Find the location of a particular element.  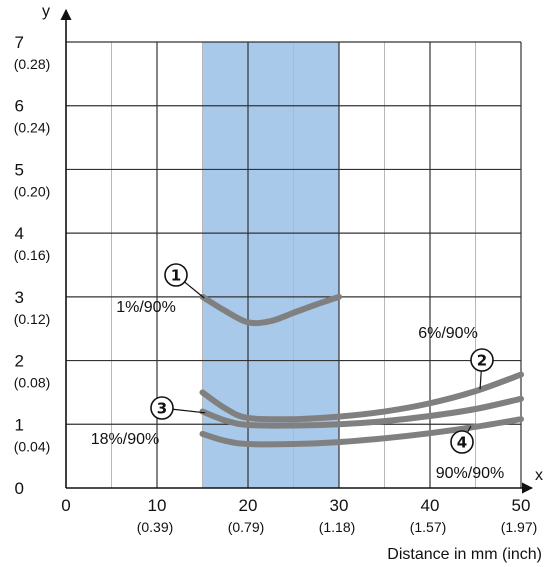

y-tick-label: 3 is located at coordinates (19, 297).